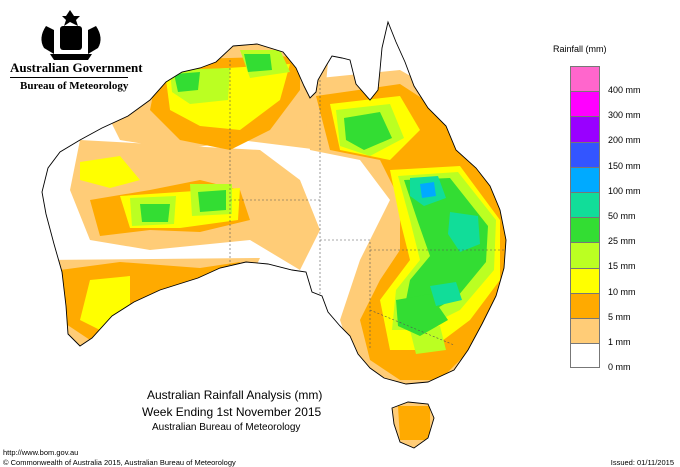 This screenshot has width=680, height=467. I want to click on legend-label: 50 mm, so click(622, 215).